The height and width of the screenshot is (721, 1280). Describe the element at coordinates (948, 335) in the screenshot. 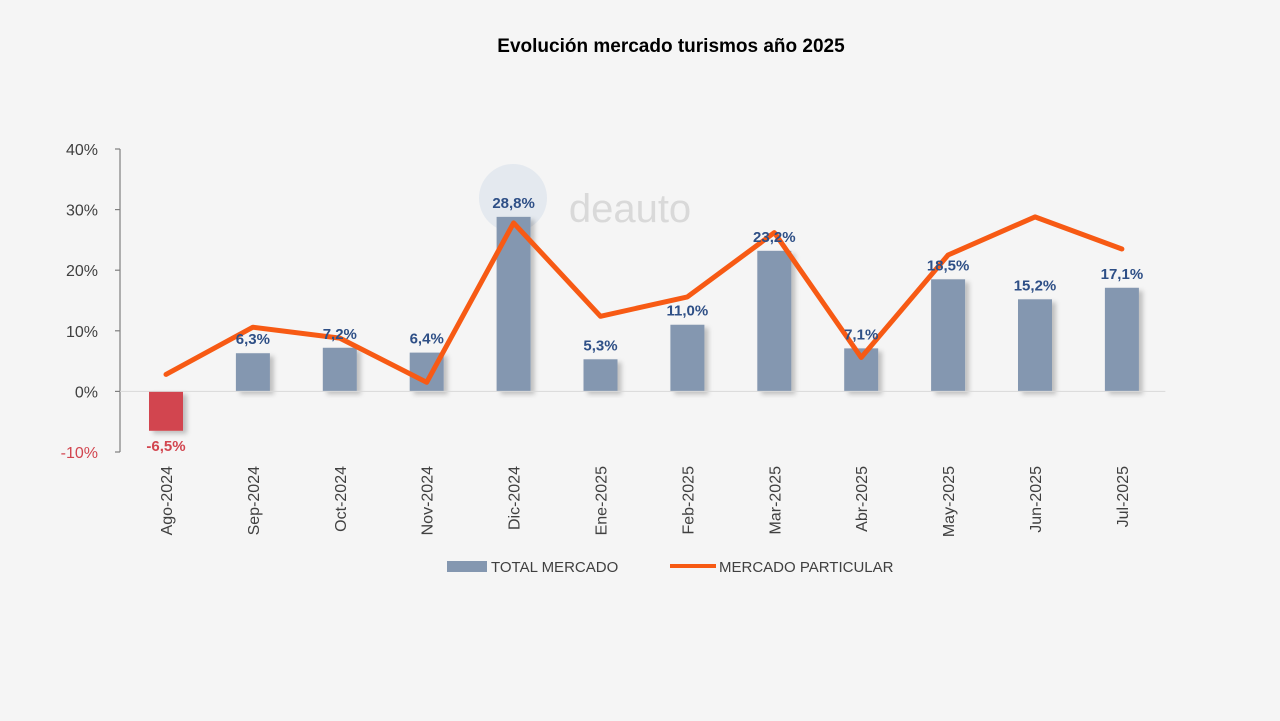

I see `bar-may-2025` at that location.